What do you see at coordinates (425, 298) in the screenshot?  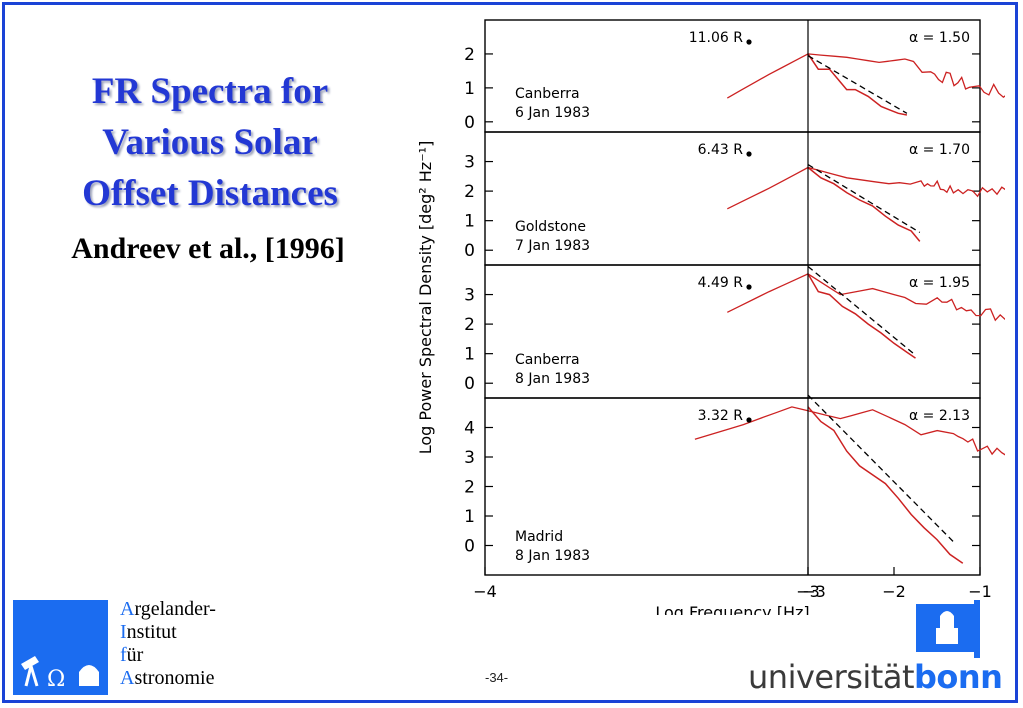 I see `y-axis-label: Log Power Spectral Density [deg² Hz⁻¹]` at bounding box center [425, 298].